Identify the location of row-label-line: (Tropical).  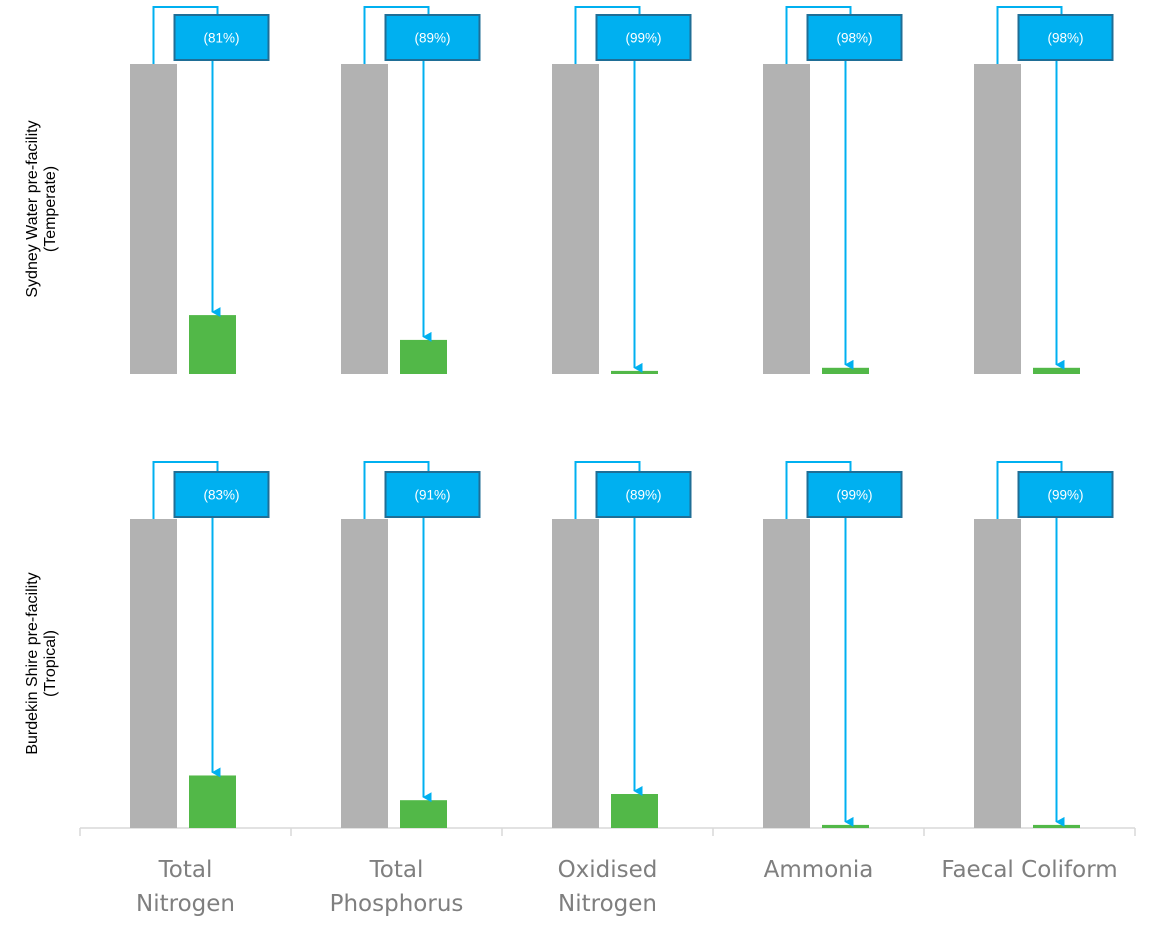
(50, 663).